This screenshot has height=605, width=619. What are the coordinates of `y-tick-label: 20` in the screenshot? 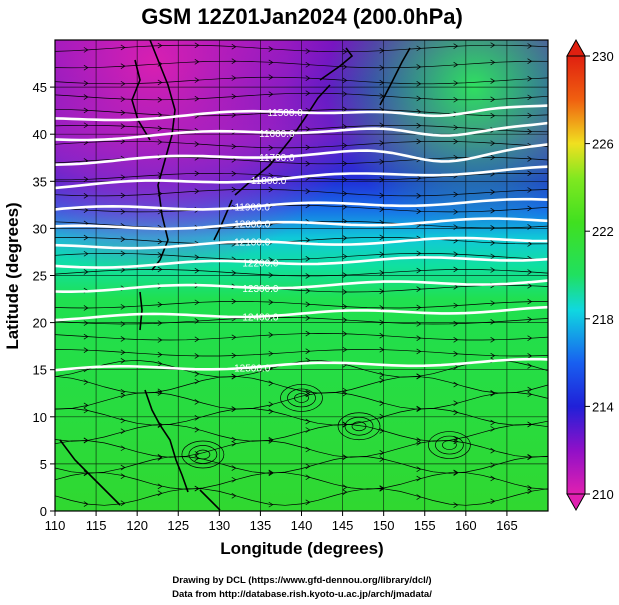 It's located at (40, 323).